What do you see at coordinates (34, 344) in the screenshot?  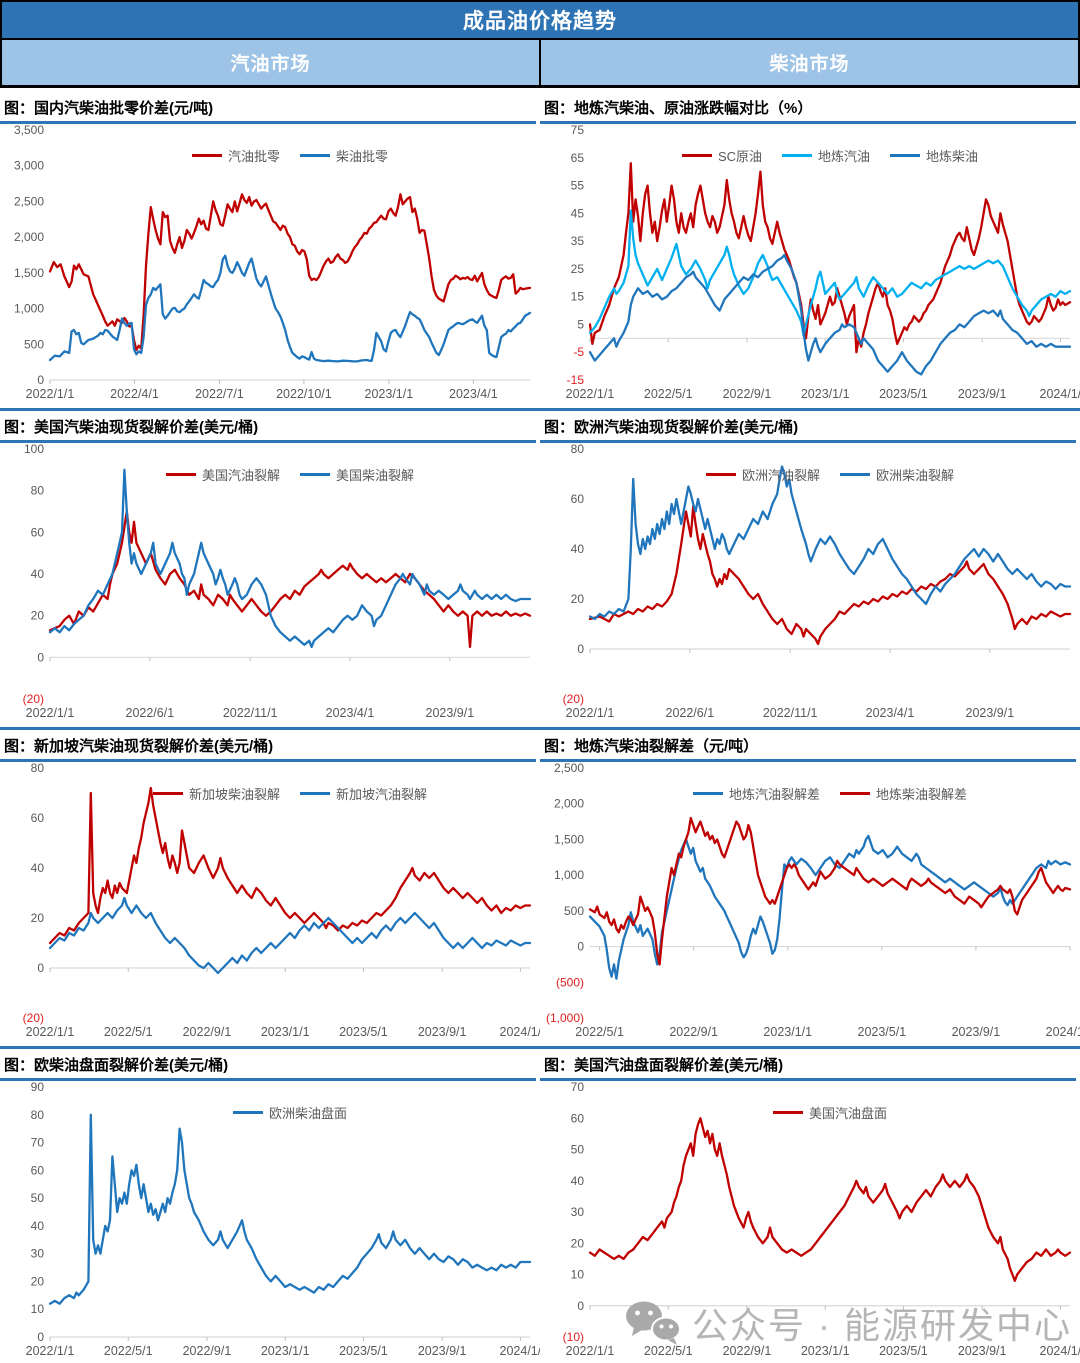 I see `y-axis-label: 500` at bounding box center [34, 344].